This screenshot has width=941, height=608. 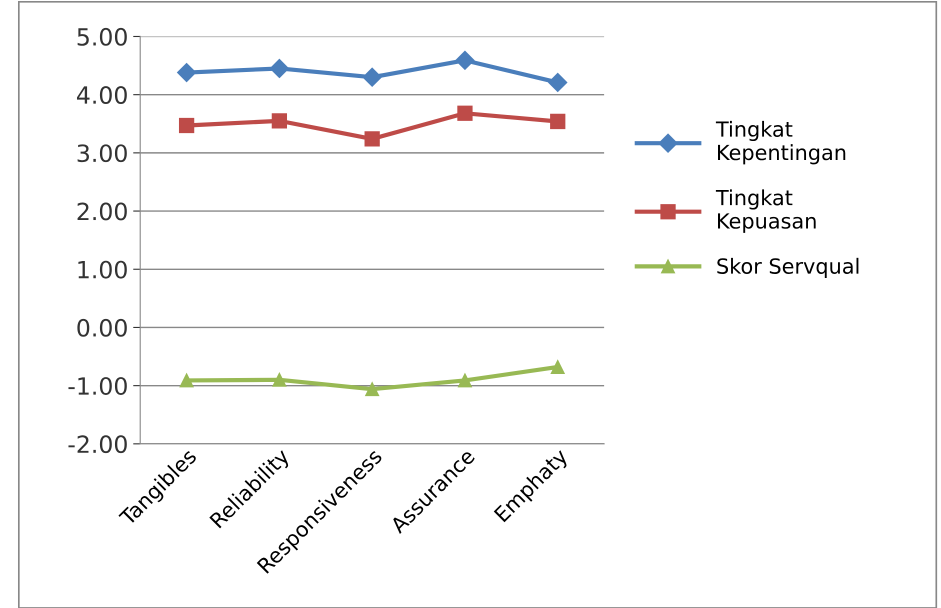 I want to click on y-tick-label: 2.00, so click(x=102, y=211).